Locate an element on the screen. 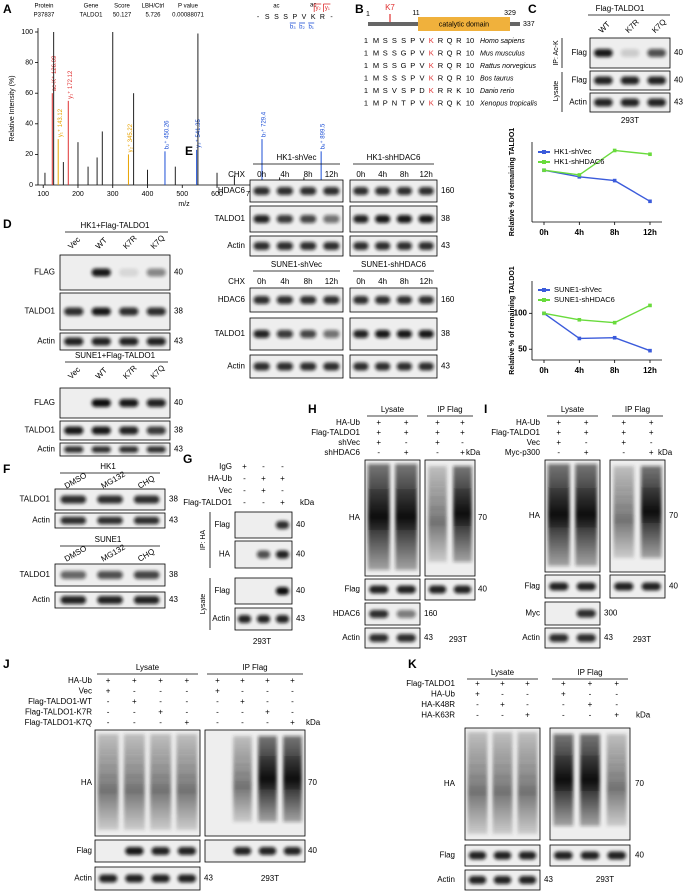 The image size is (685, 893). blot-label: HA is located at coordinates (225, 554).